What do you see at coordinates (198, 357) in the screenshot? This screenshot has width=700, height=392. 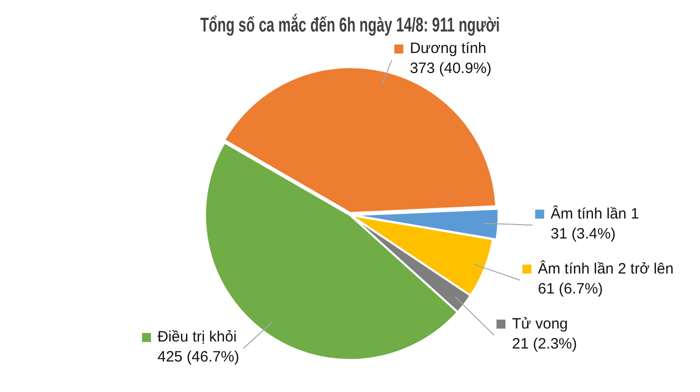 I see `data-label: 425 (46.7%)` at bounding box center [198, 357].